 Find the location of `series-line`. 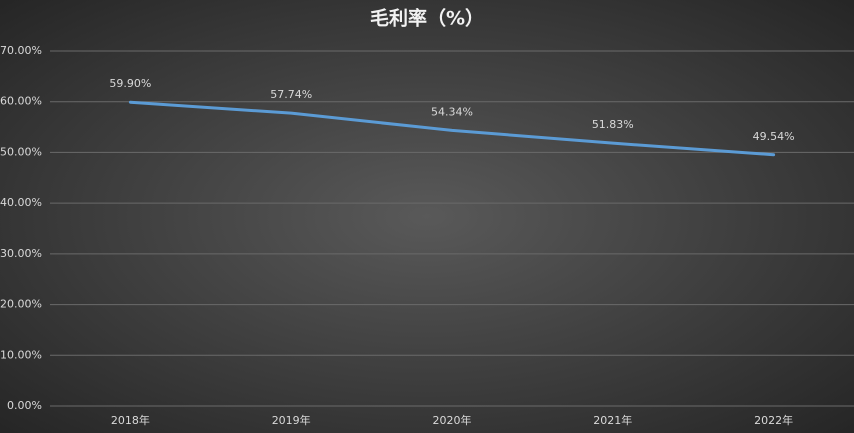

series-line is located at coordinates (452, 128).